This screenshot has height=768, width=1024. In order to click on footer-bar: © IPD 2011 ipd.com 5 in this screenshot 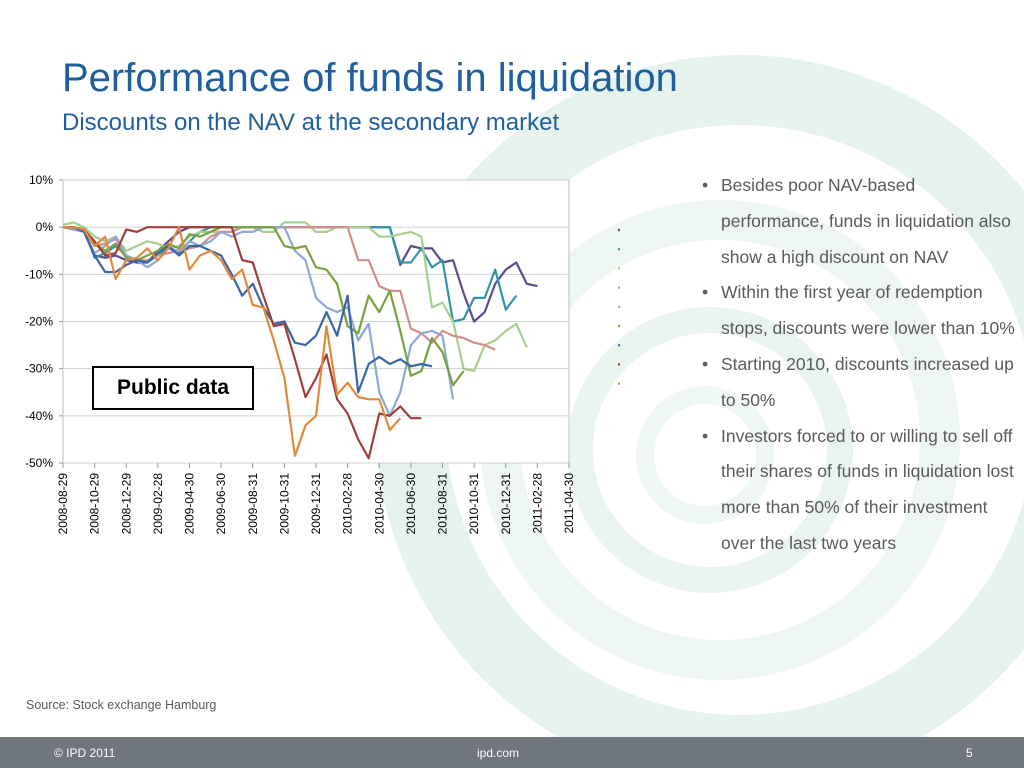, I will do `click(512, 752)`.